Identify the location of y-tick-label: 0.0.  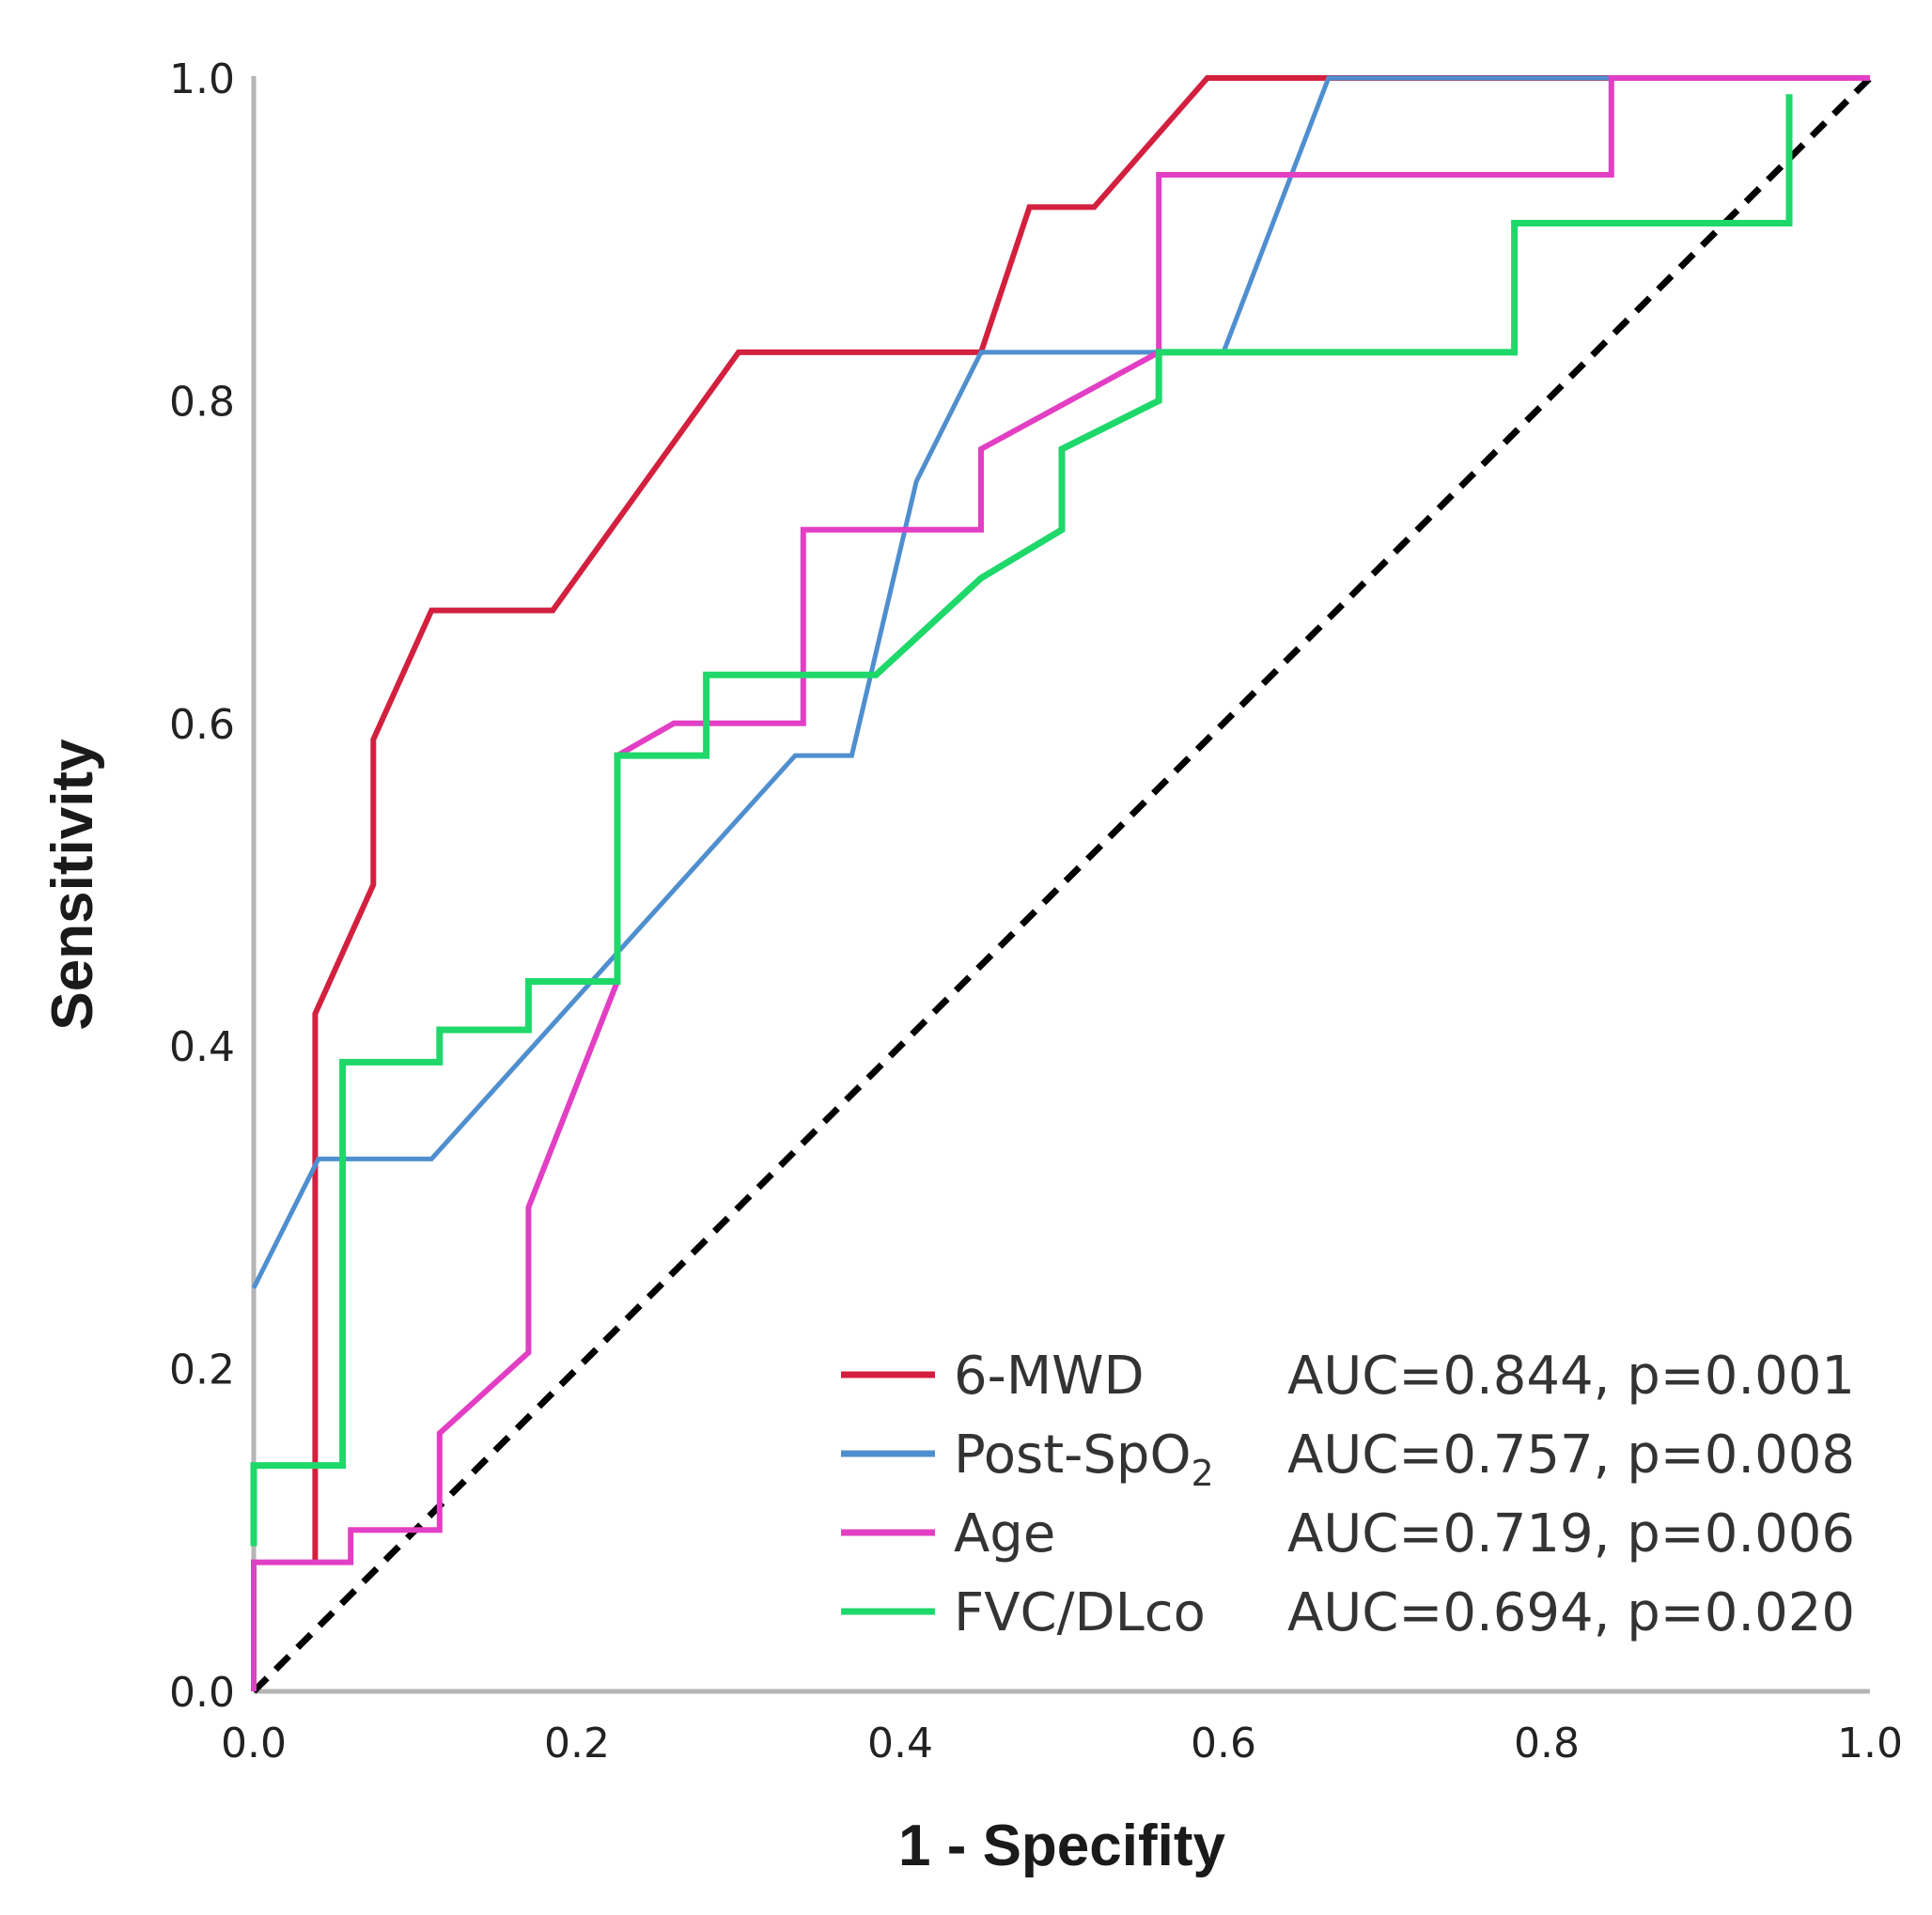
(202, 1693).